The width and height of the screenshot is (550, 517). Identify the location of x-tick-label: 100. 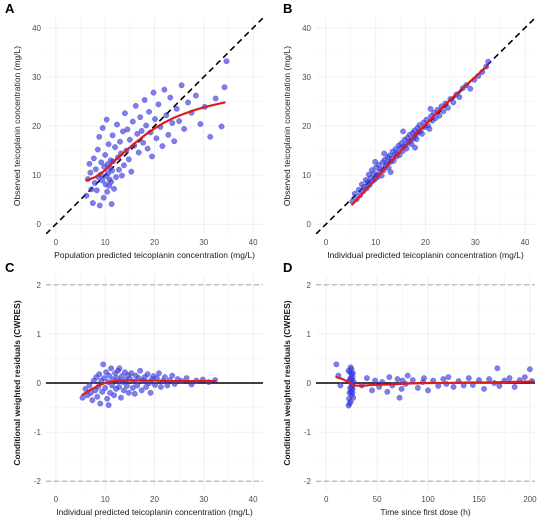
(428, 499).